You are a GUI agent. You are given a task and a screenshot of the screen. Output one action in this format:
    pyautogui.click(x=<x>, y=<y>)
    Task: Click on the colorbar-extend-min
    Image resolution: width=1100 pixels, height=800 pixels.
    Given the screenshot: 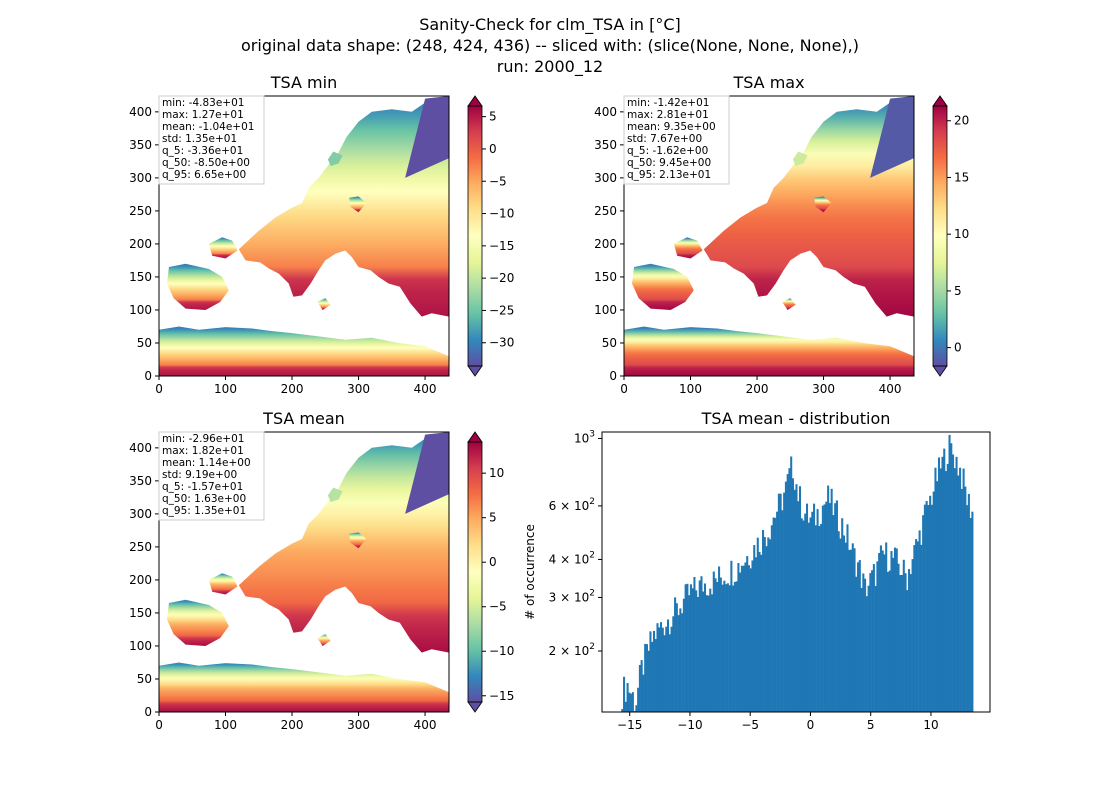 What is the action you would take?
    pyautogui.click(x=940, y=371)
    